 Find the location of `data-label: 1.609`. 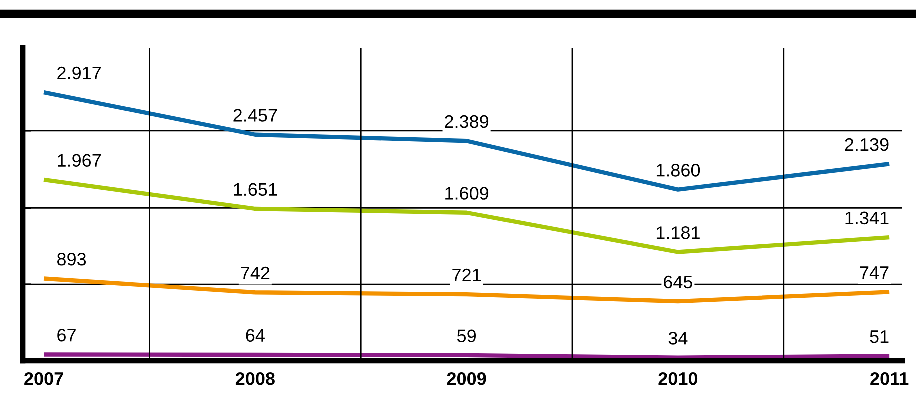

data-label: 1.609 is located at coordinates (467, 193).